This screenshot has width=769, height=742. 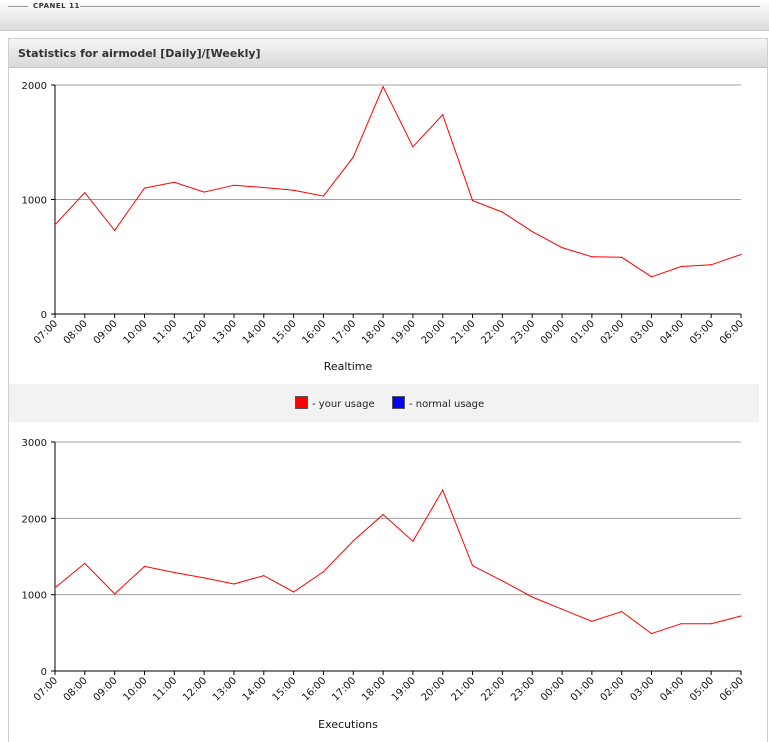 I want to click on y-tick-label: 3000, so click(x=34, y=443).